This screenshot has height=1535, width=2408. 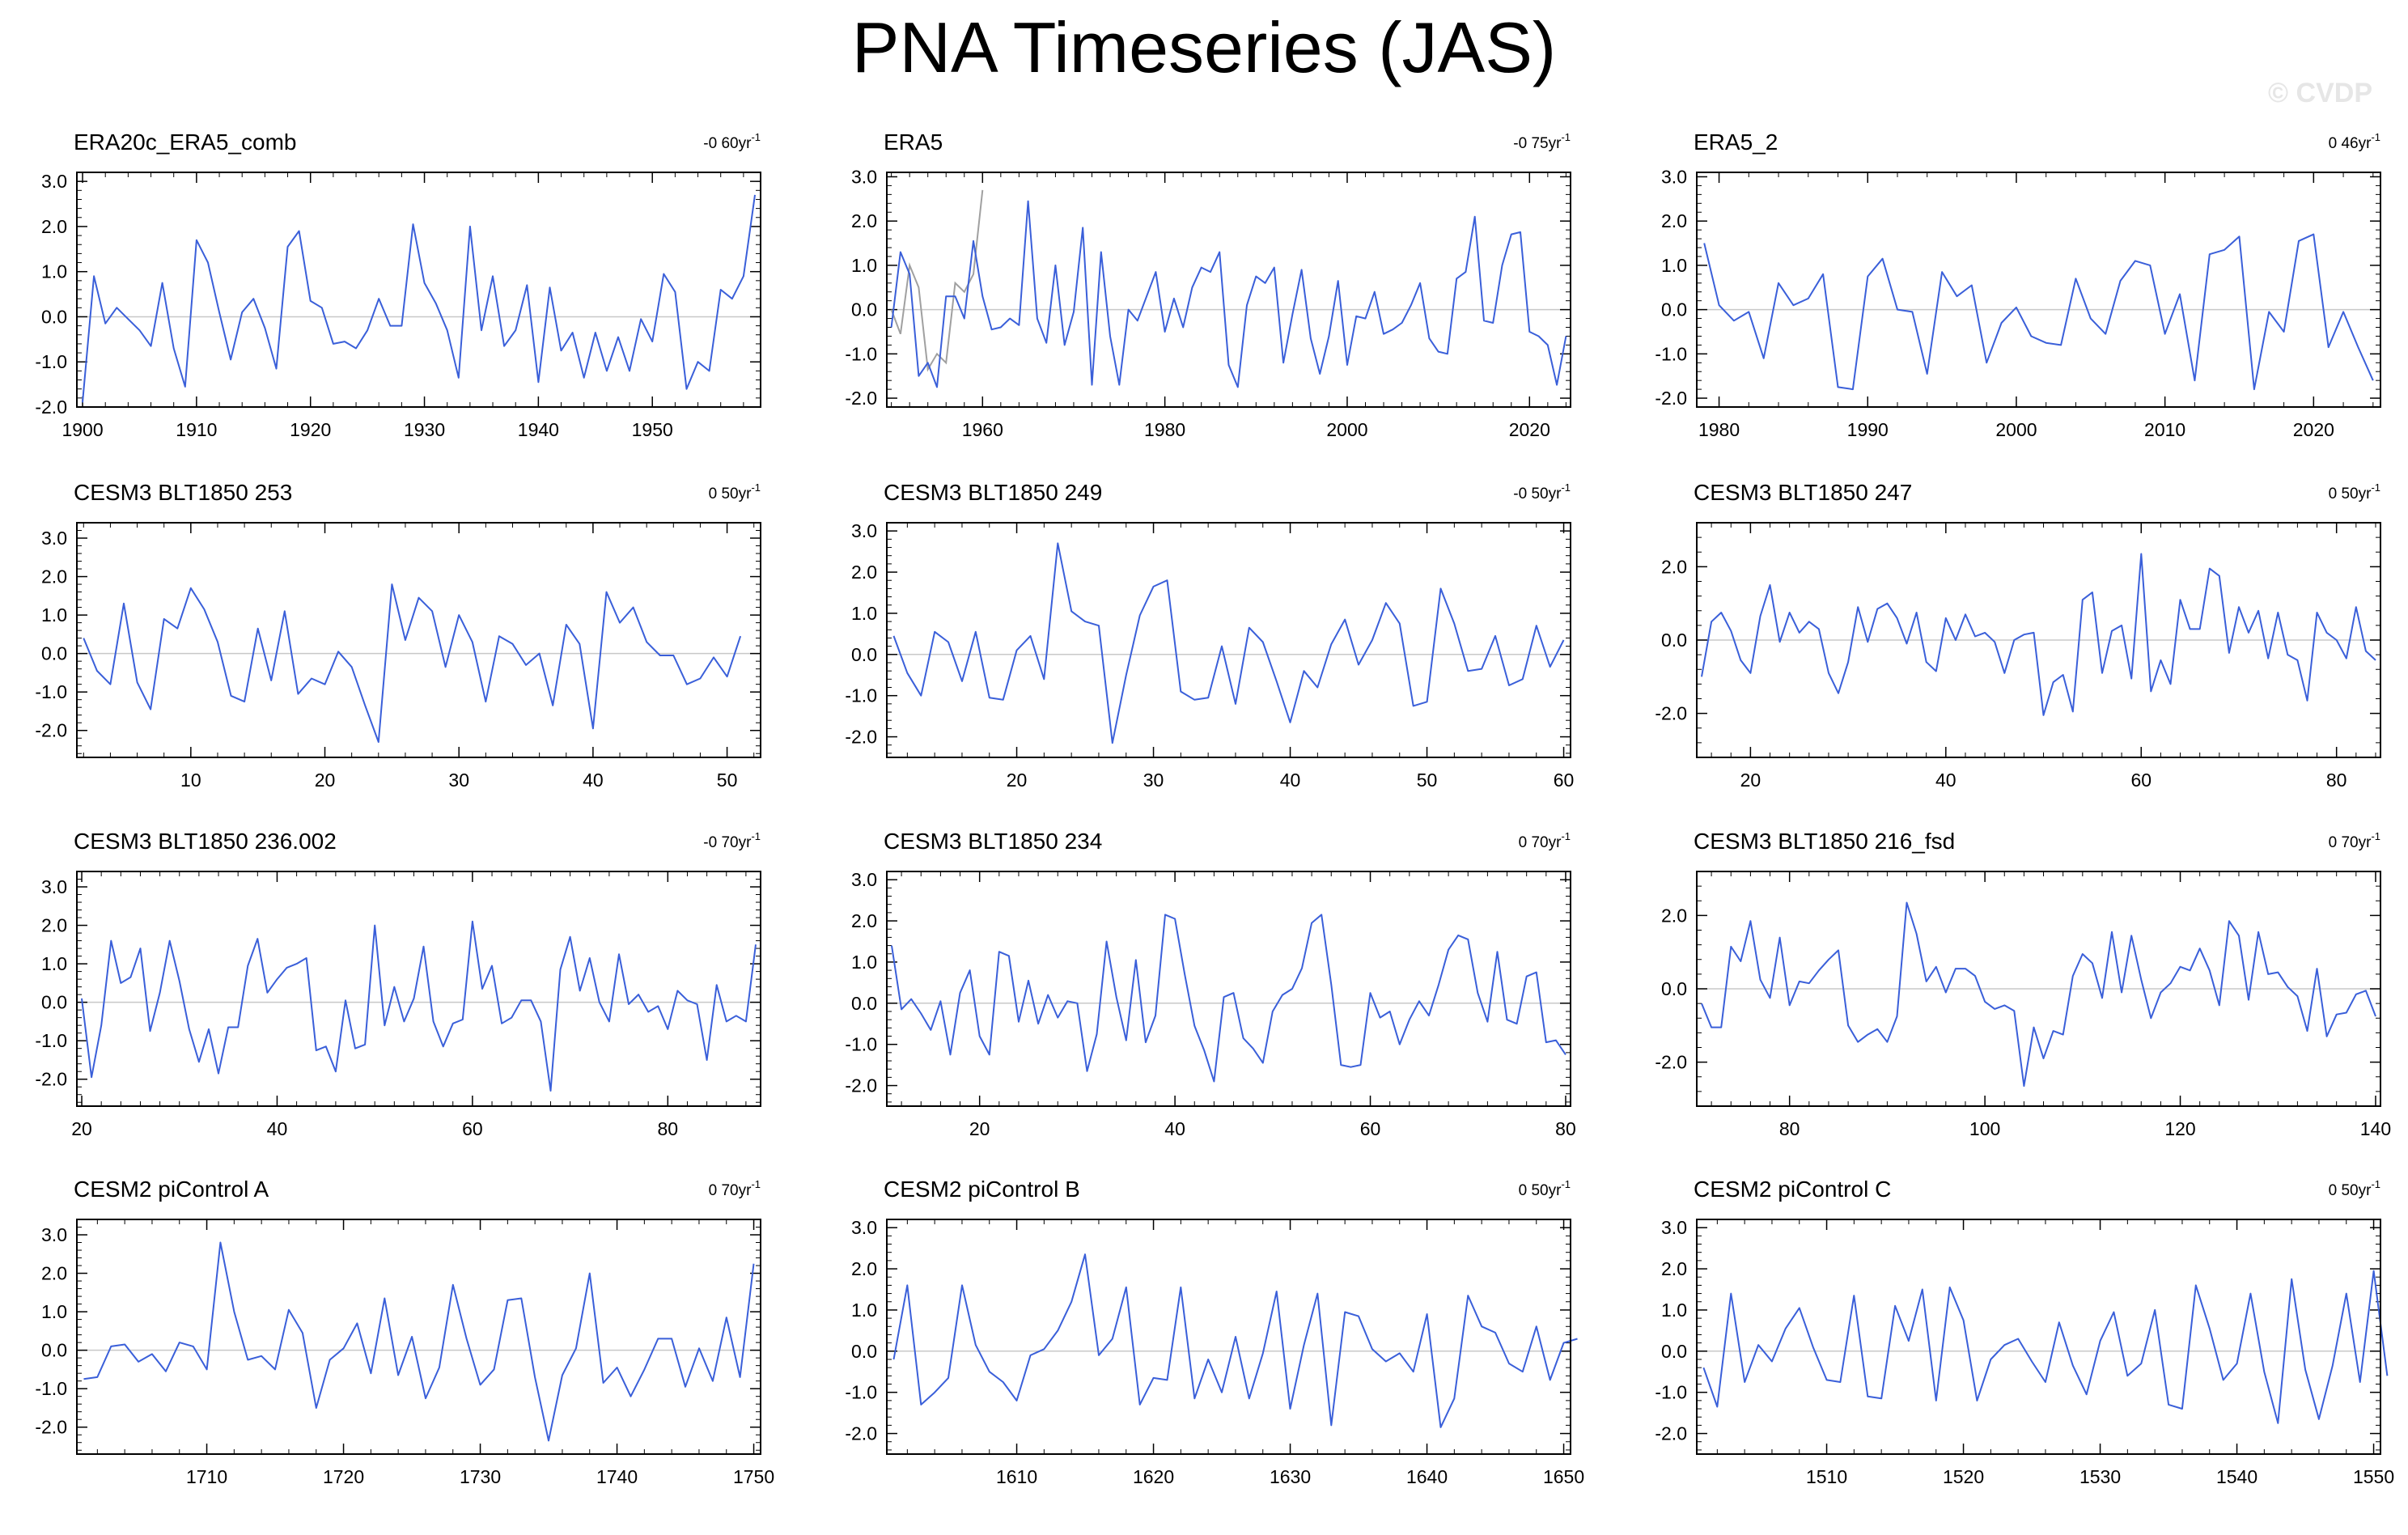 I want to click on watermark: © CVDP, so click(x=2320, y=93).